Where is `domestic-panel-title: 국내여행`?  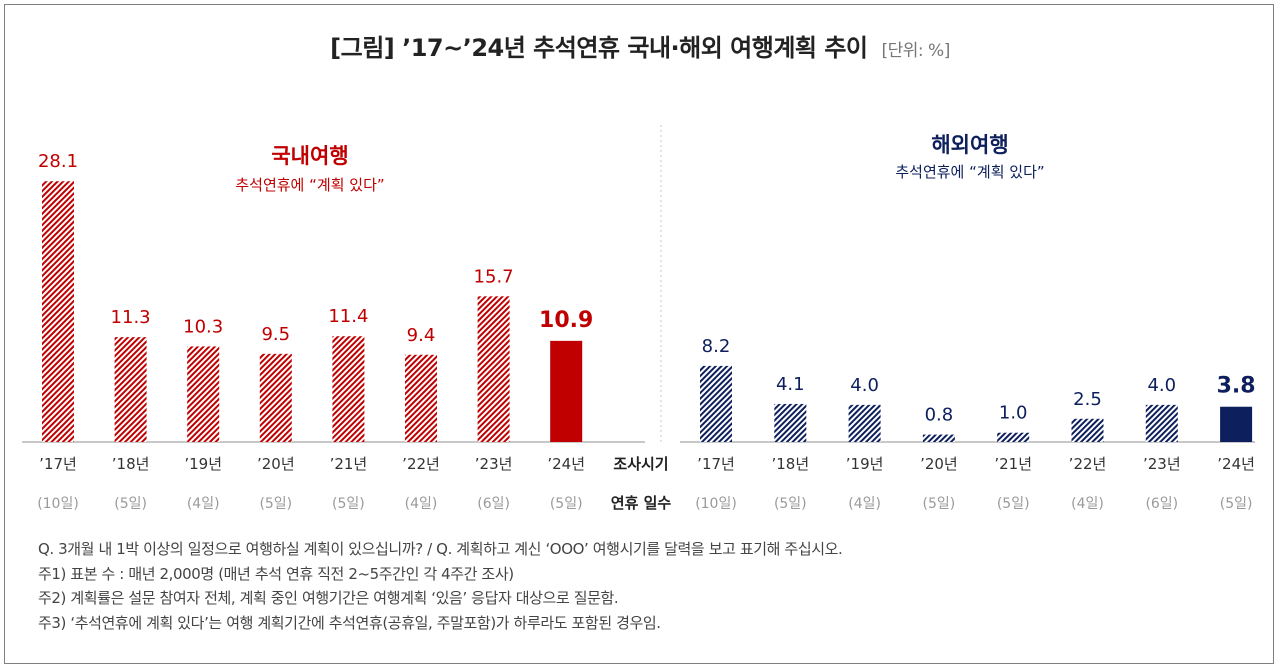
domestic-panel-title: 국내여행 is located at coordinates (309, 156).